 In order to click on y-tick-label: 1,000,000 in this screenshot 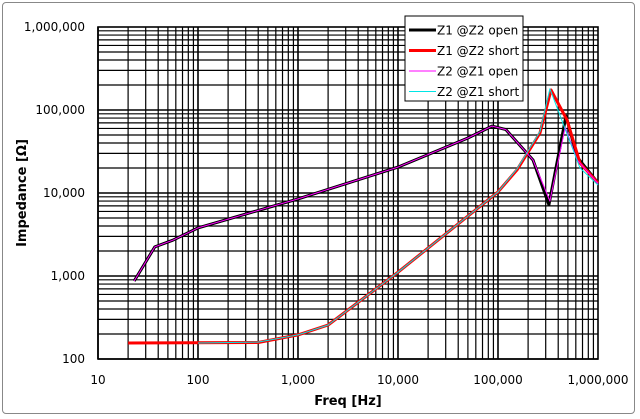, I will do `click(54, 27)`.